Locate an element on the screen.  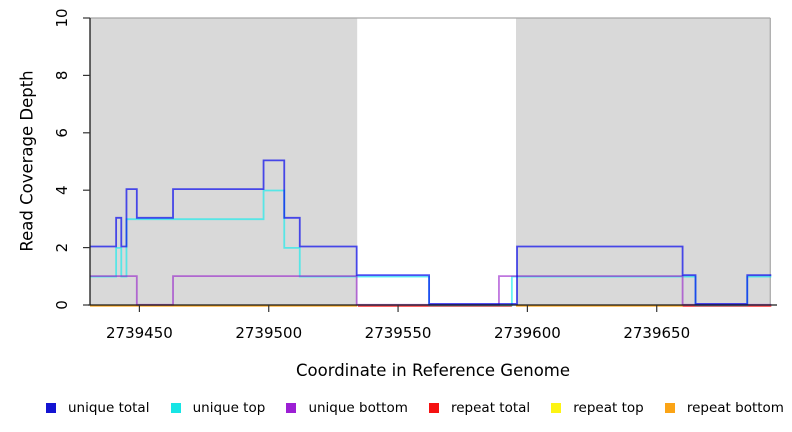
legend-label: unique bottom is located at coordinates (358, 408).